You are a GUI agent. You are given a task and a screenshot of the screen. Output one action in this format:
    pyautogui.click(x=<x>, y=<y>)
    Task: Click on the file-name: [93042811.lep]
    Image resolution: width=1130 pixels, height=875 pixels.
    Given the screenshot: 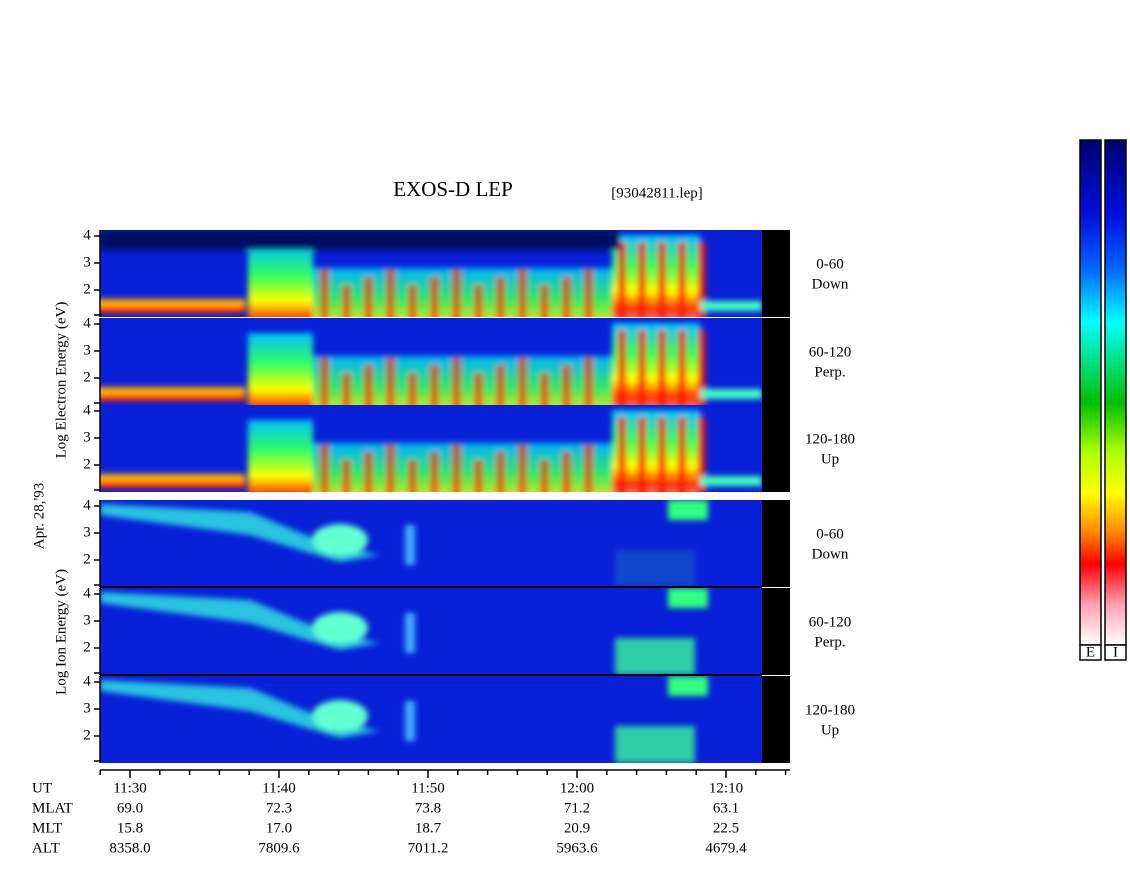 What is the action you would take?
    pyautogui.click(x=657, y=193)
    